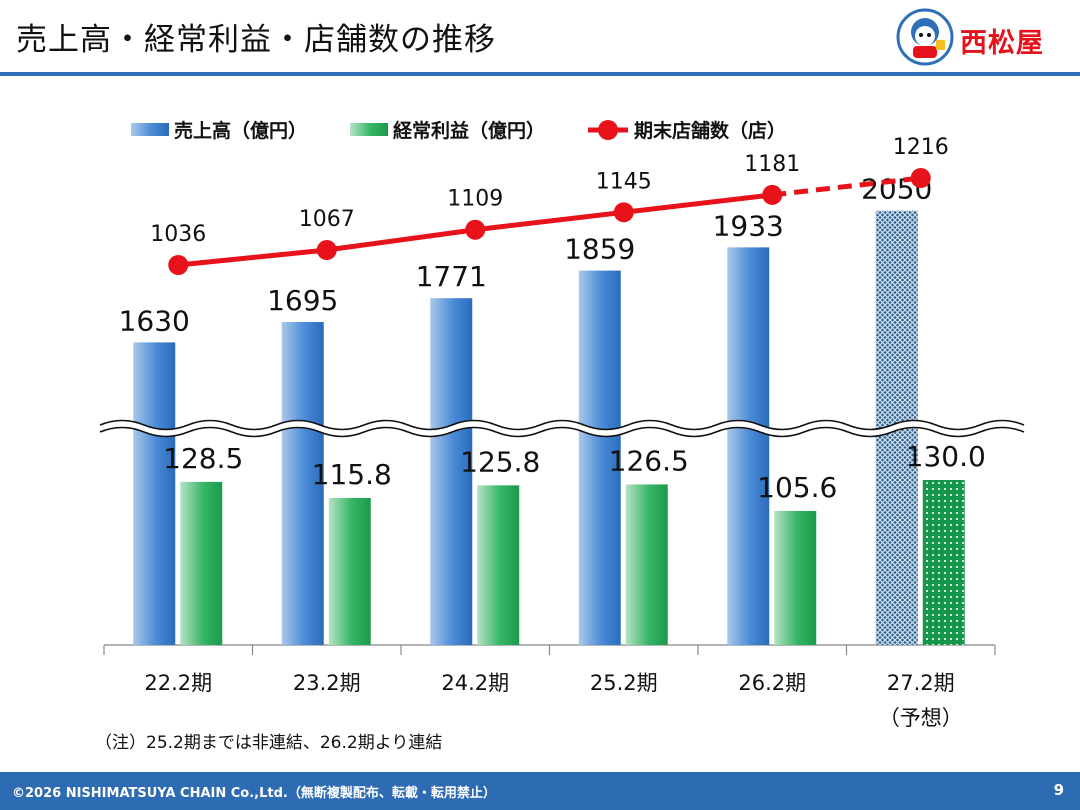 This screenshot has width=1080, height=810. What do you see at coordinates (946, 456) in the screenshot?
I see `profit-value-label: 130.0` at bounding box center [946, 456].